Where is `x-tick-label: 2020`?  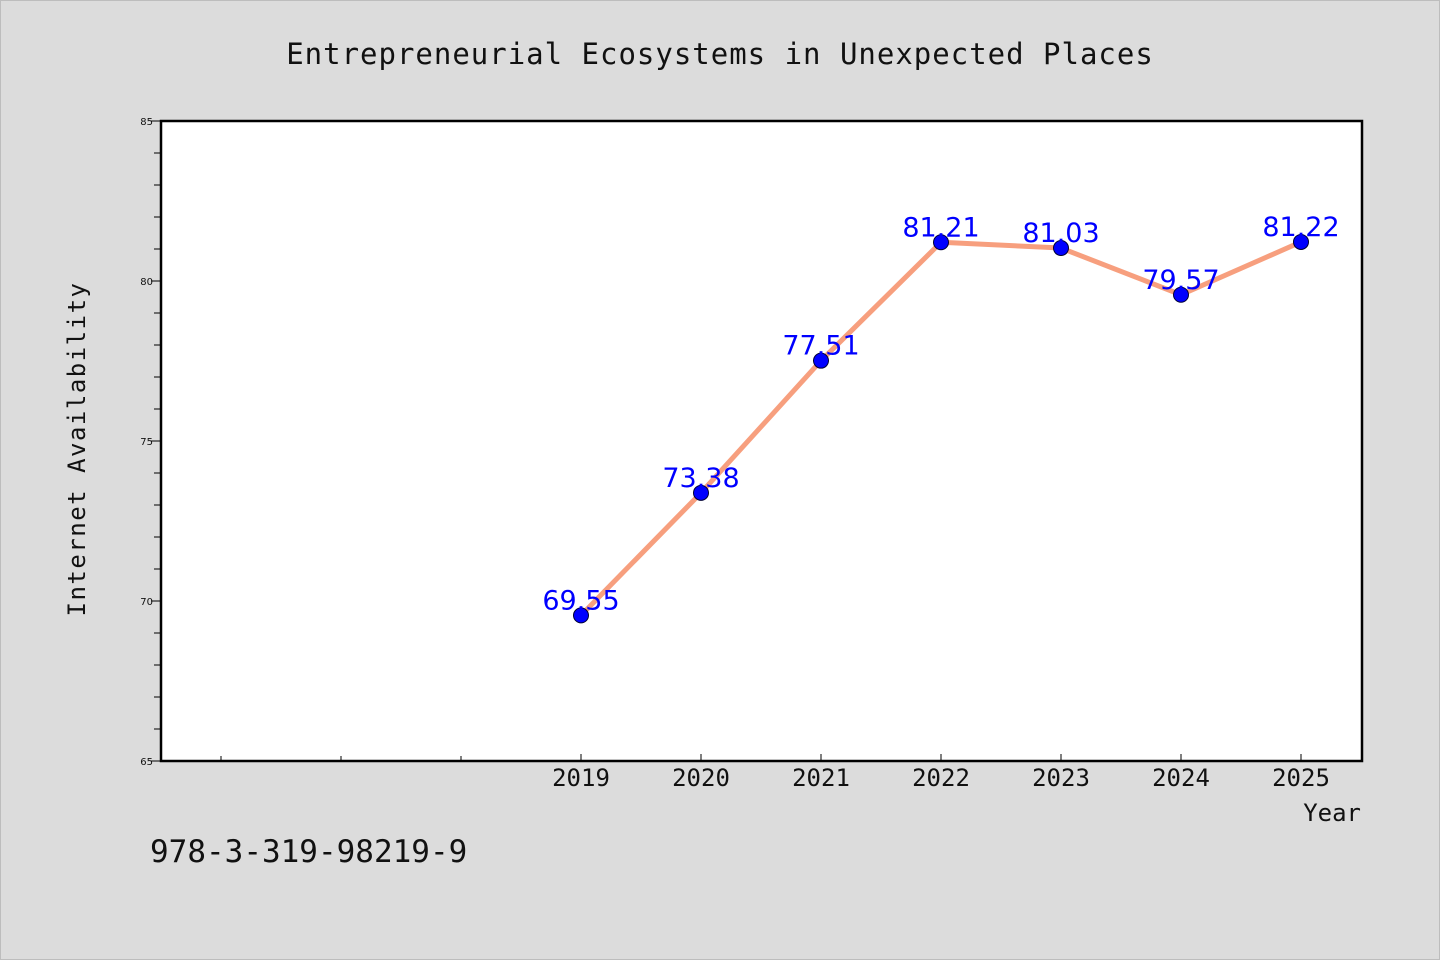 x-tick-label: 2020 is located at coordinates (701, 778).